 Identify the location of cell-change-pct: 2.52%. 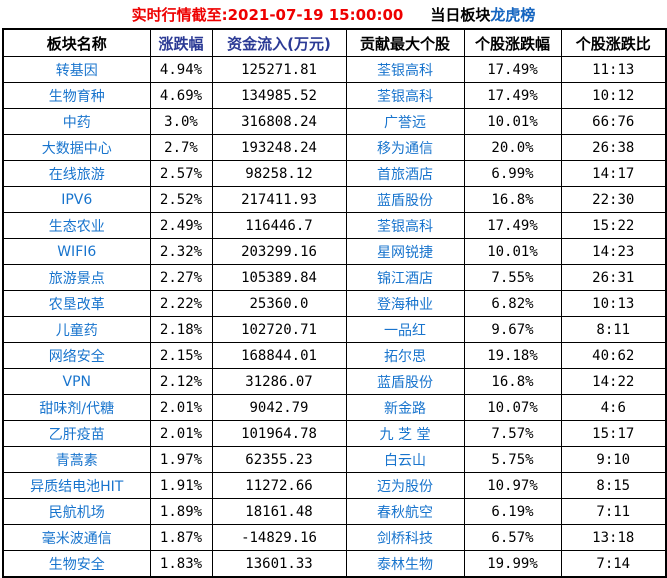
(181, 199).